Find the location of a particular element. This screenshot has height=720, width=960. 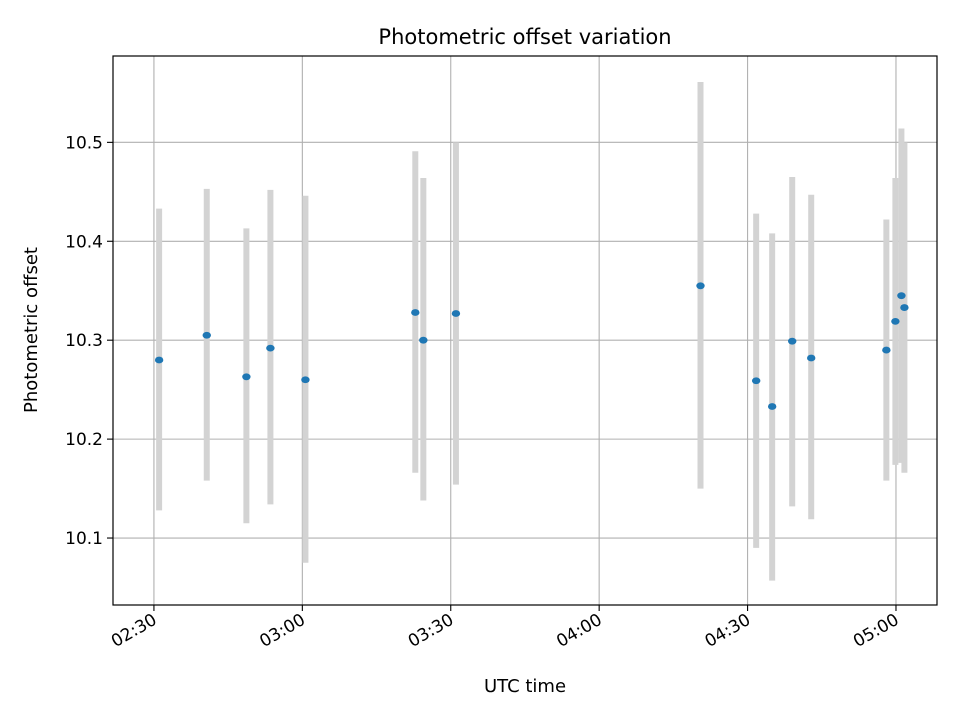

chart-title: Photometric offset variation is located at coordinates (524, 37).